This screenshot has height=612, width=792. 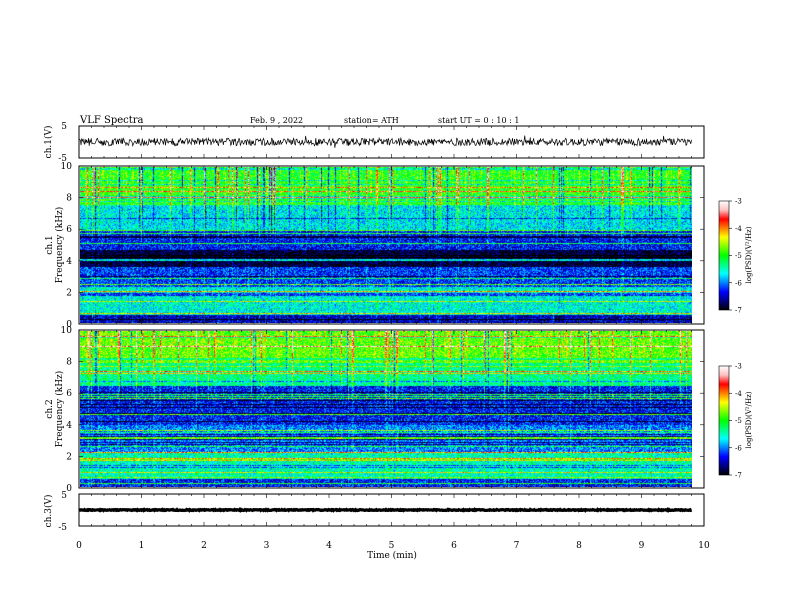 I want to click on ch1-waveform-ticks, so click(x=391, y=142).